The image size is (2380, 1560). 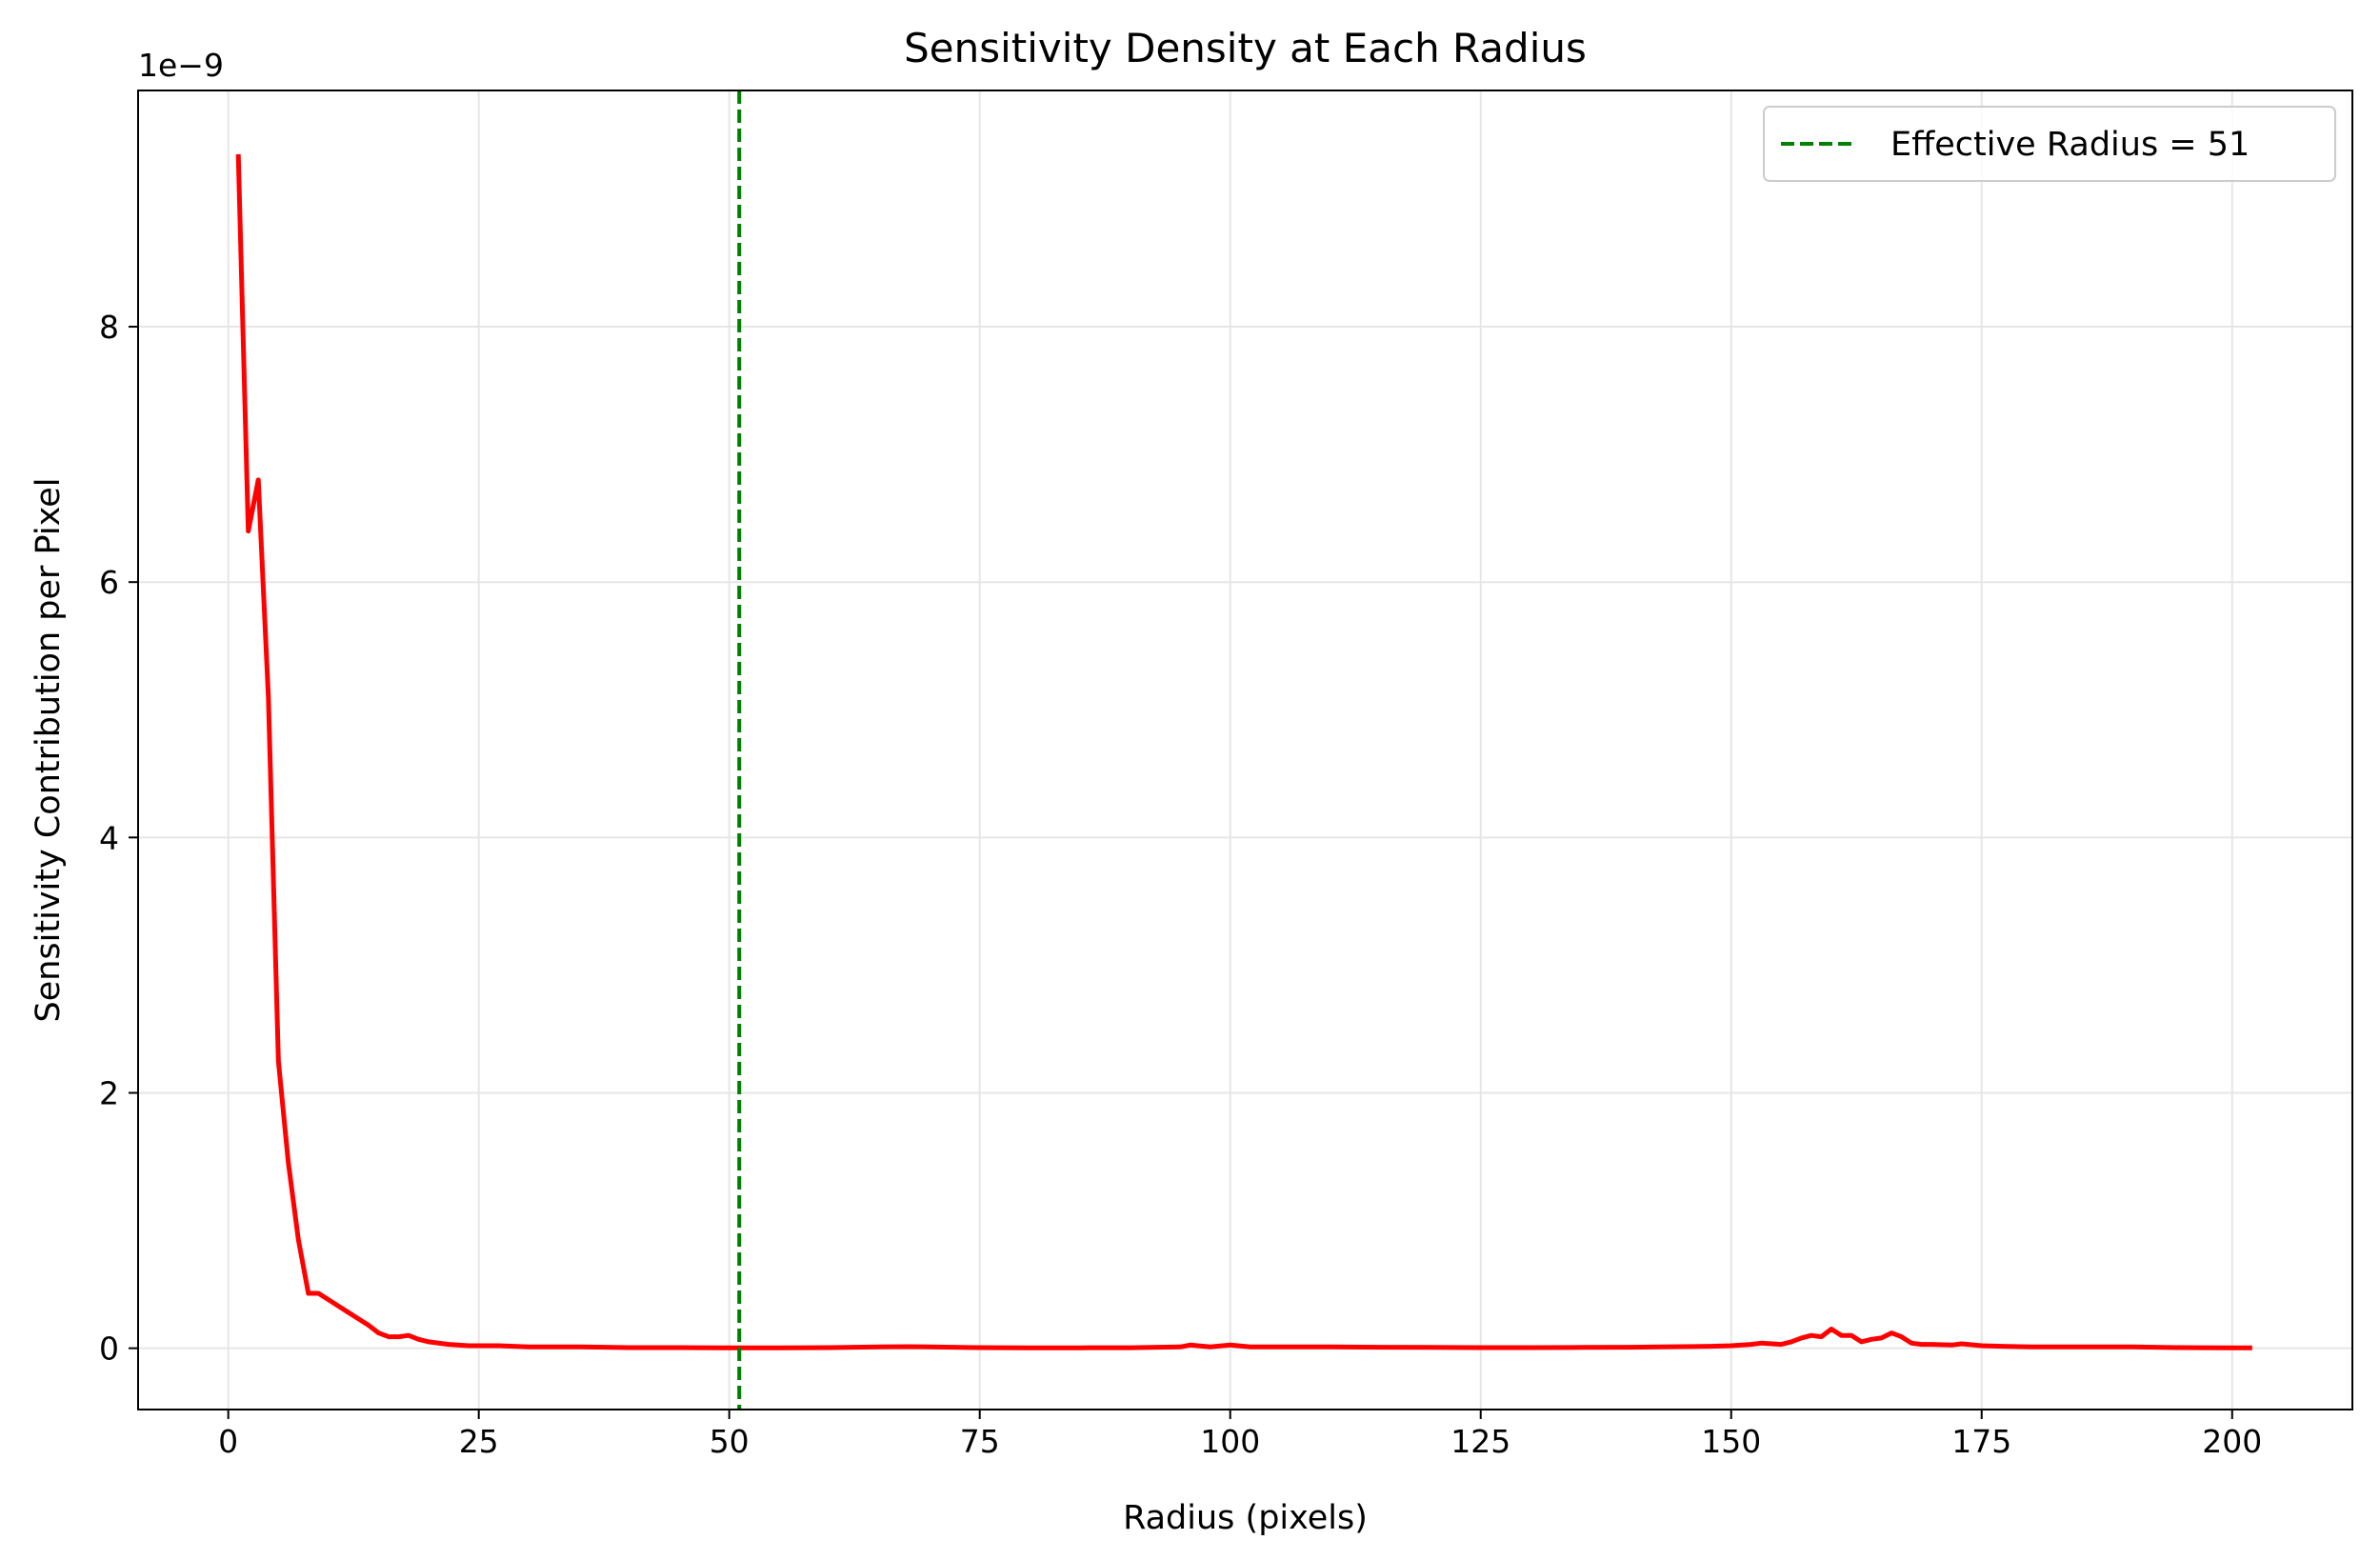 I want to click on y-tick-label: 8, so click(x=109, y=327).